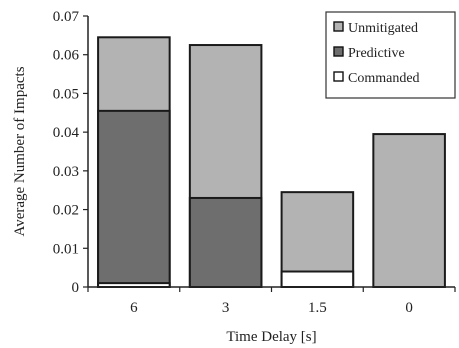 The height and width of the screenshot is (348, 459). Describe the element at coordinates (66, 249) in the screenshot. I see `y-tick-label: 0.01` at that location.